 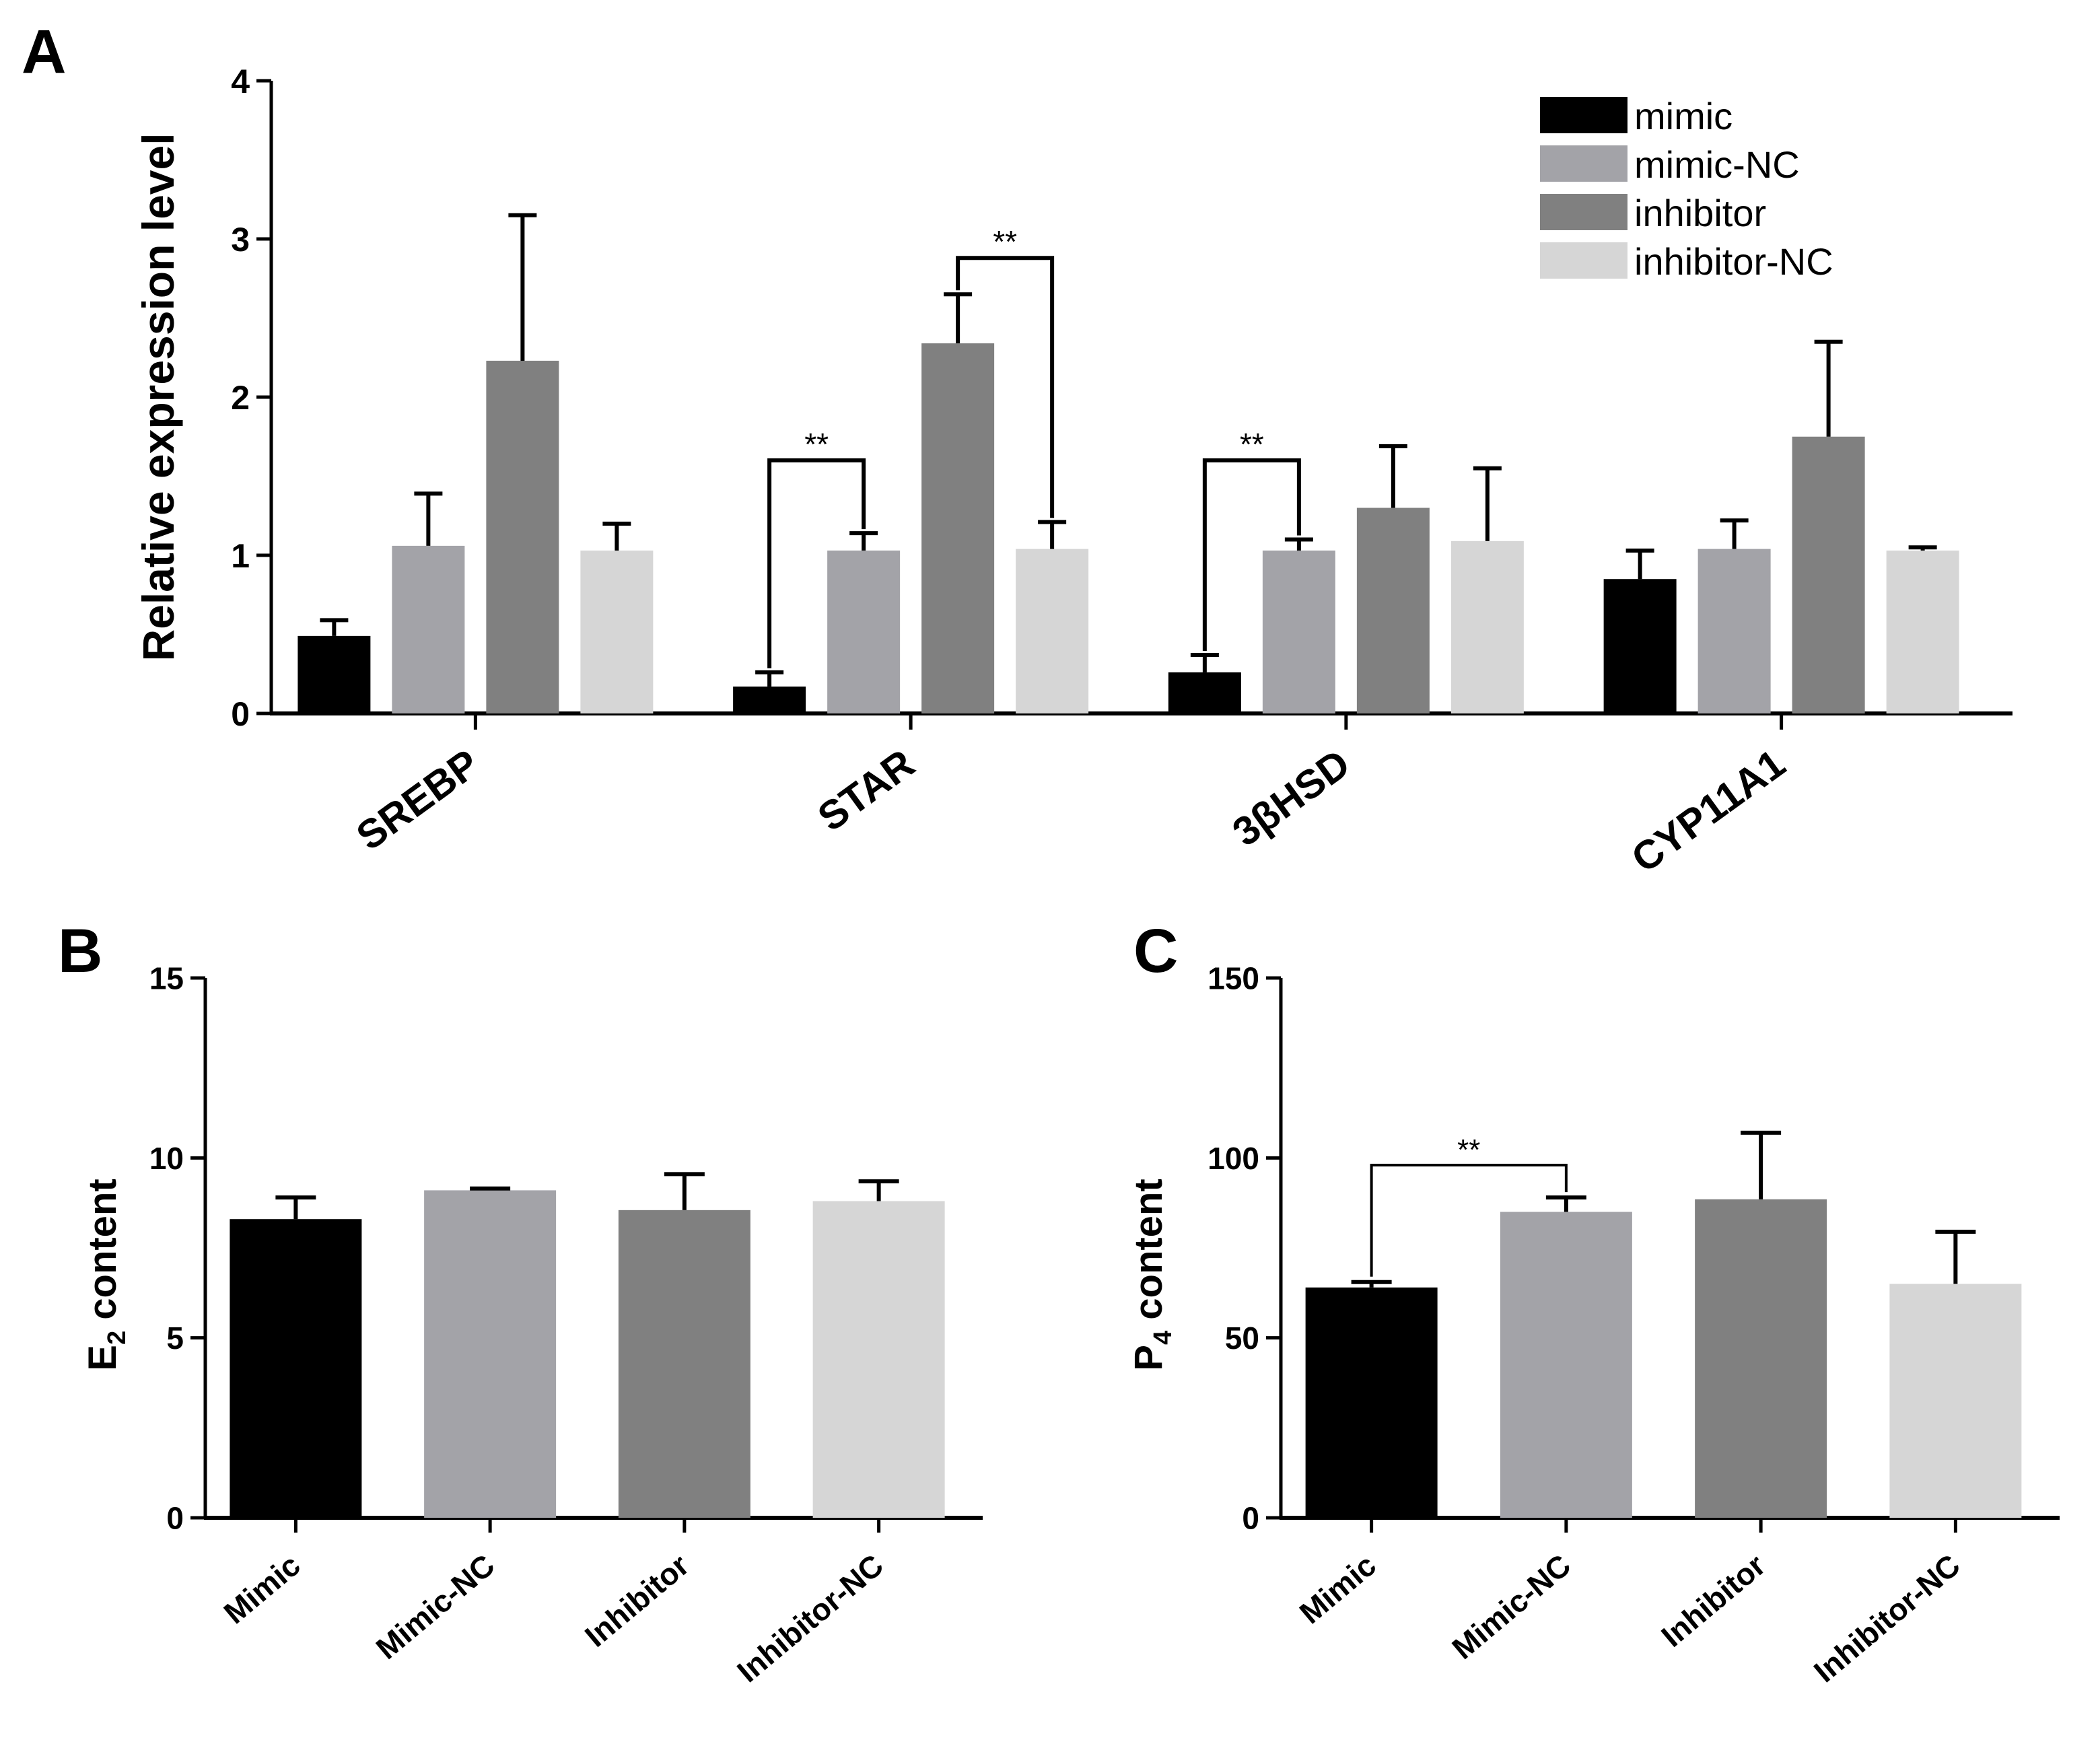 What do you see at coordinates (1242, 1339) in the screenshot?
I see `panel-c-y-tick-label: 50` at bounding box center [1242, 1339].